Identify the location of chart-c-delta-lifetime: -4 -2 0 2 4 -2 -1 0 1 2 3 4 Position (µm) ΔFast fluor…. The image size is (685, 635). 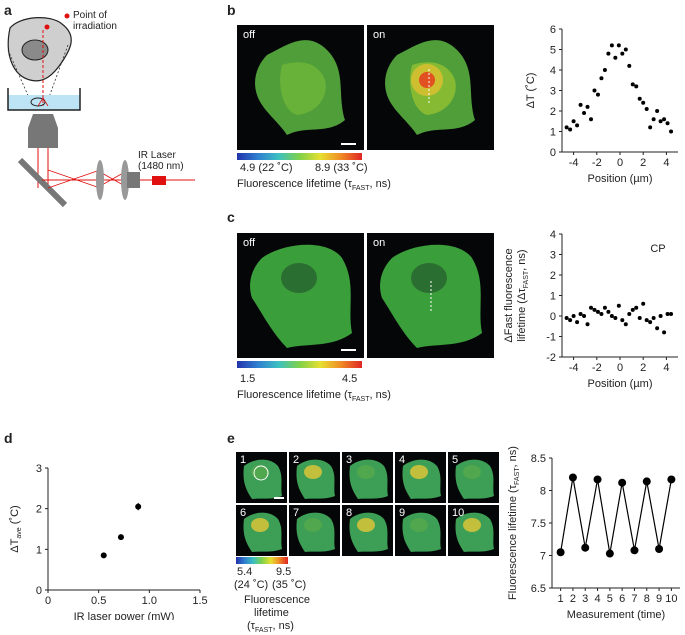
(590, 309).